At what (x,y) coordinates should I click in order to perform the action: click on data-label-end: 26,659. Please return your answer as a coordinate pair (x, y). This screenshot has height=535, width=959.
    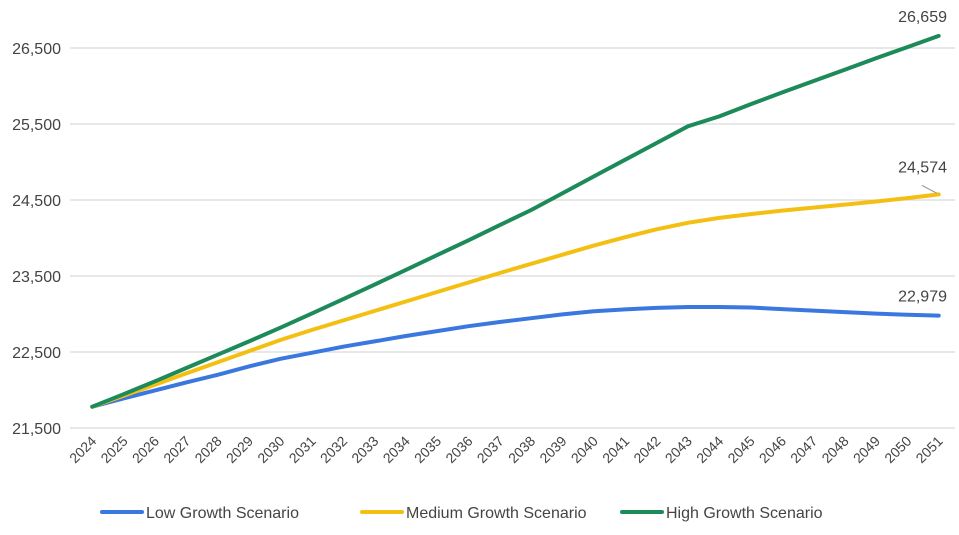
    Looking at the image, I should click on (922, 17).